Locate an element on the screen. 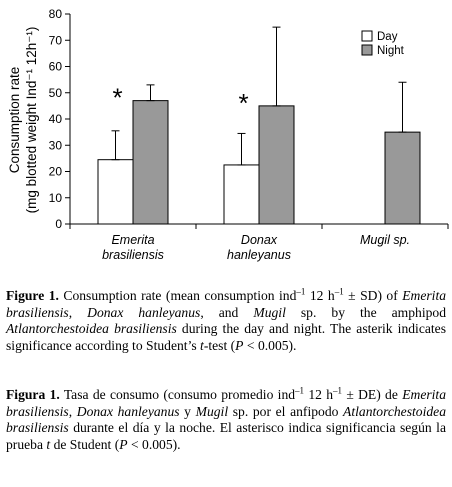 This screenshot has width=452, height=487. y-tick-label: 80 is located at coordinates (56, 14).